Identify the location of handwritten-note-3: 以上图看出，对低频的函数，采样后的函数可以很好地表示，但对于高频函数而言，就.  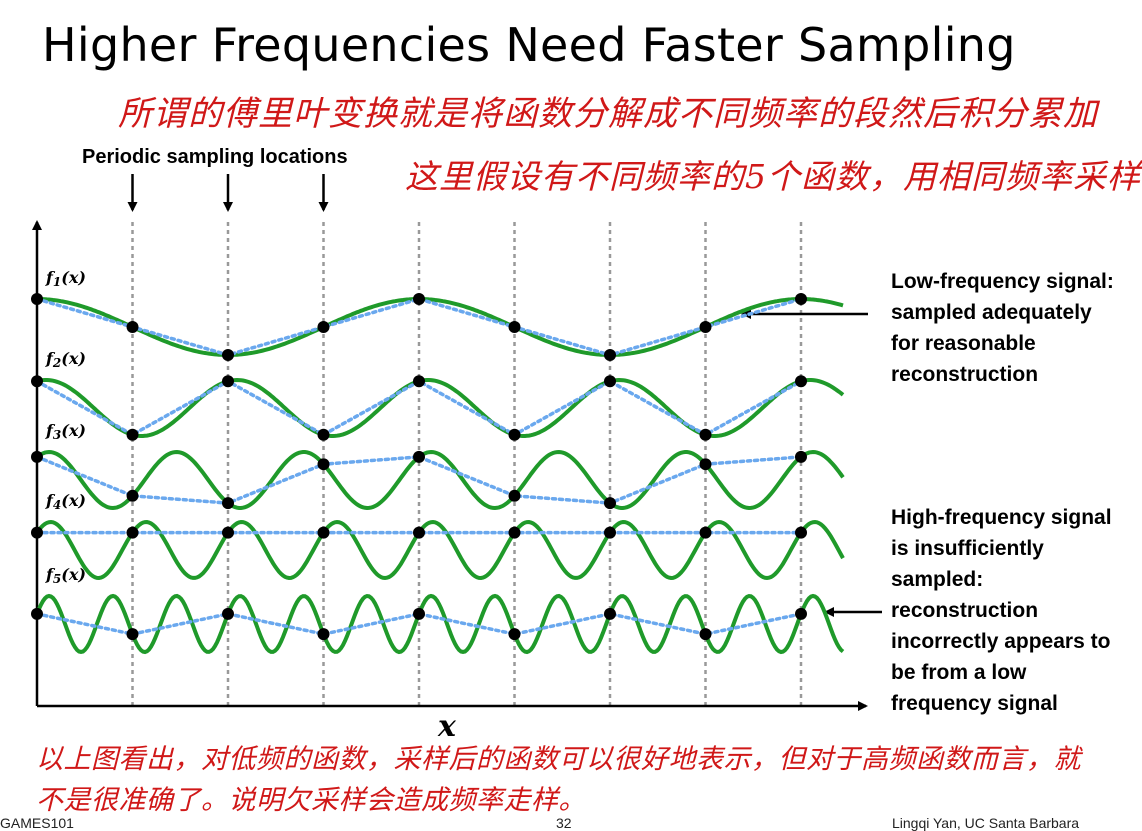
(558, 759).